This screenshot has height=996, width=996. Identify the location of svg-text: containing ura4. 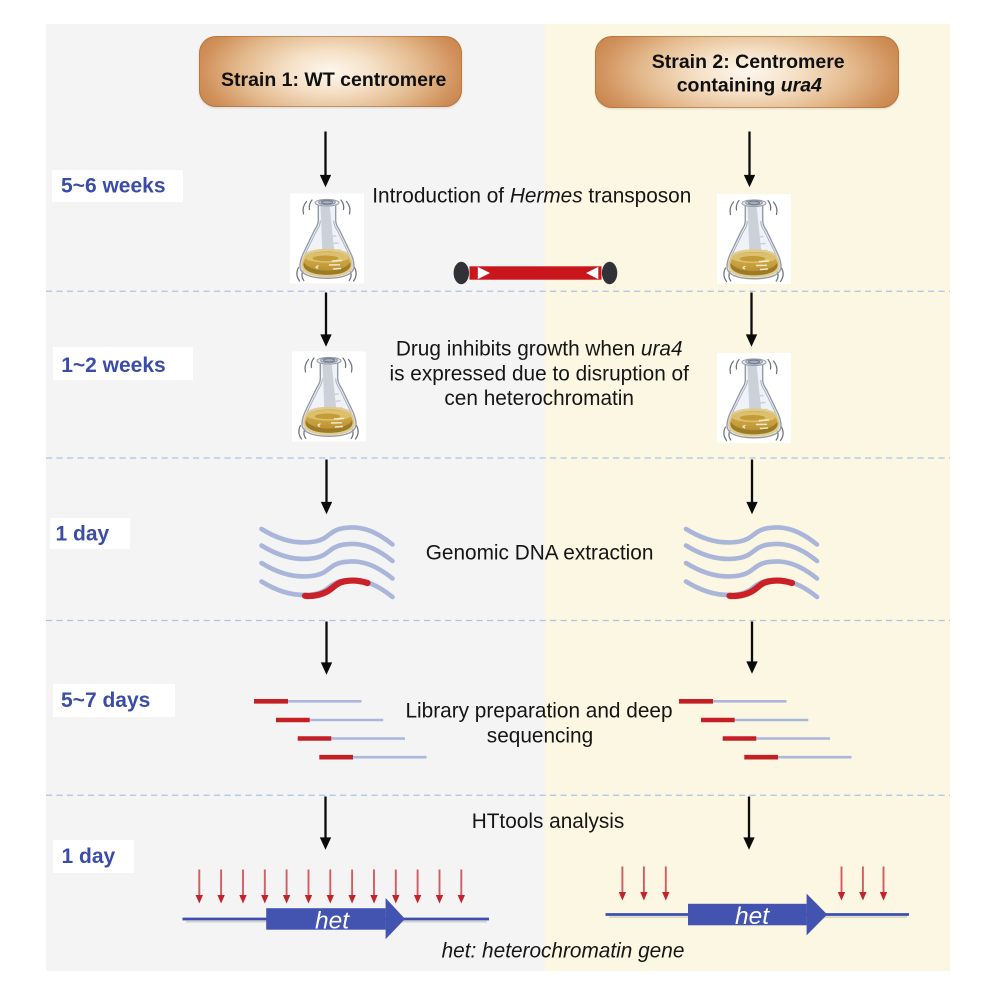
(749, 85).